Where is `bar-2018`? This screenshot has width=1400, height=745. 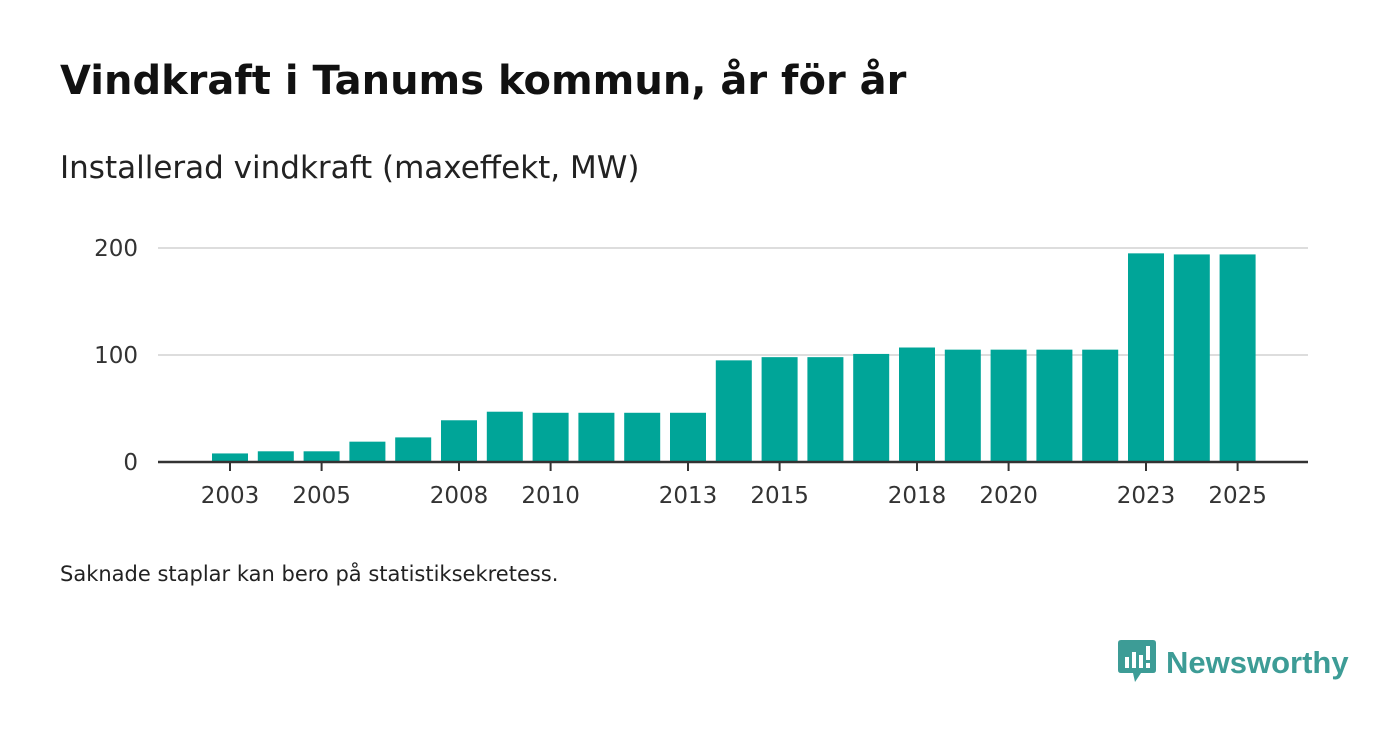 bar-2018 is located at coordinates (917, 404).